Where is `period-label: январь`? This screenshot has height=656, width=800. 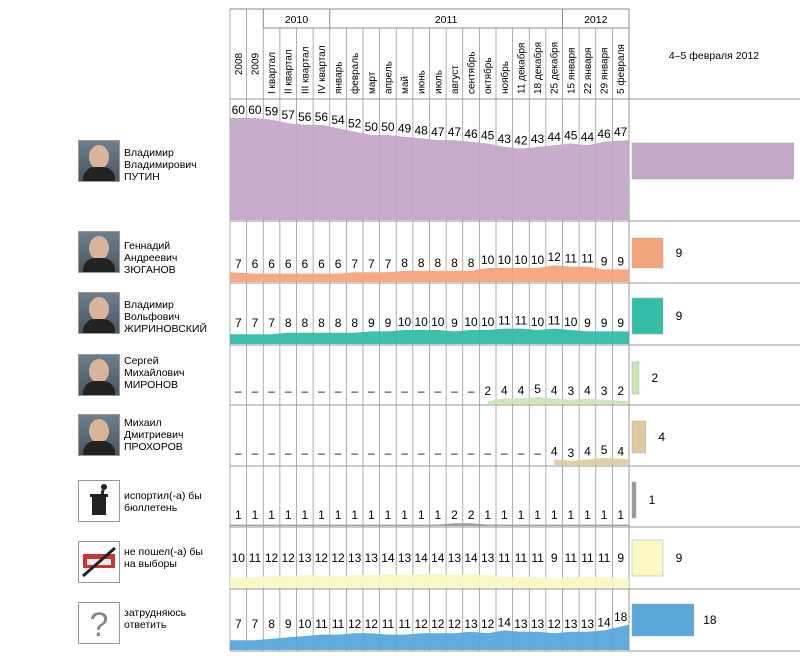 period-label: январь is located at coordinates (339, 78).